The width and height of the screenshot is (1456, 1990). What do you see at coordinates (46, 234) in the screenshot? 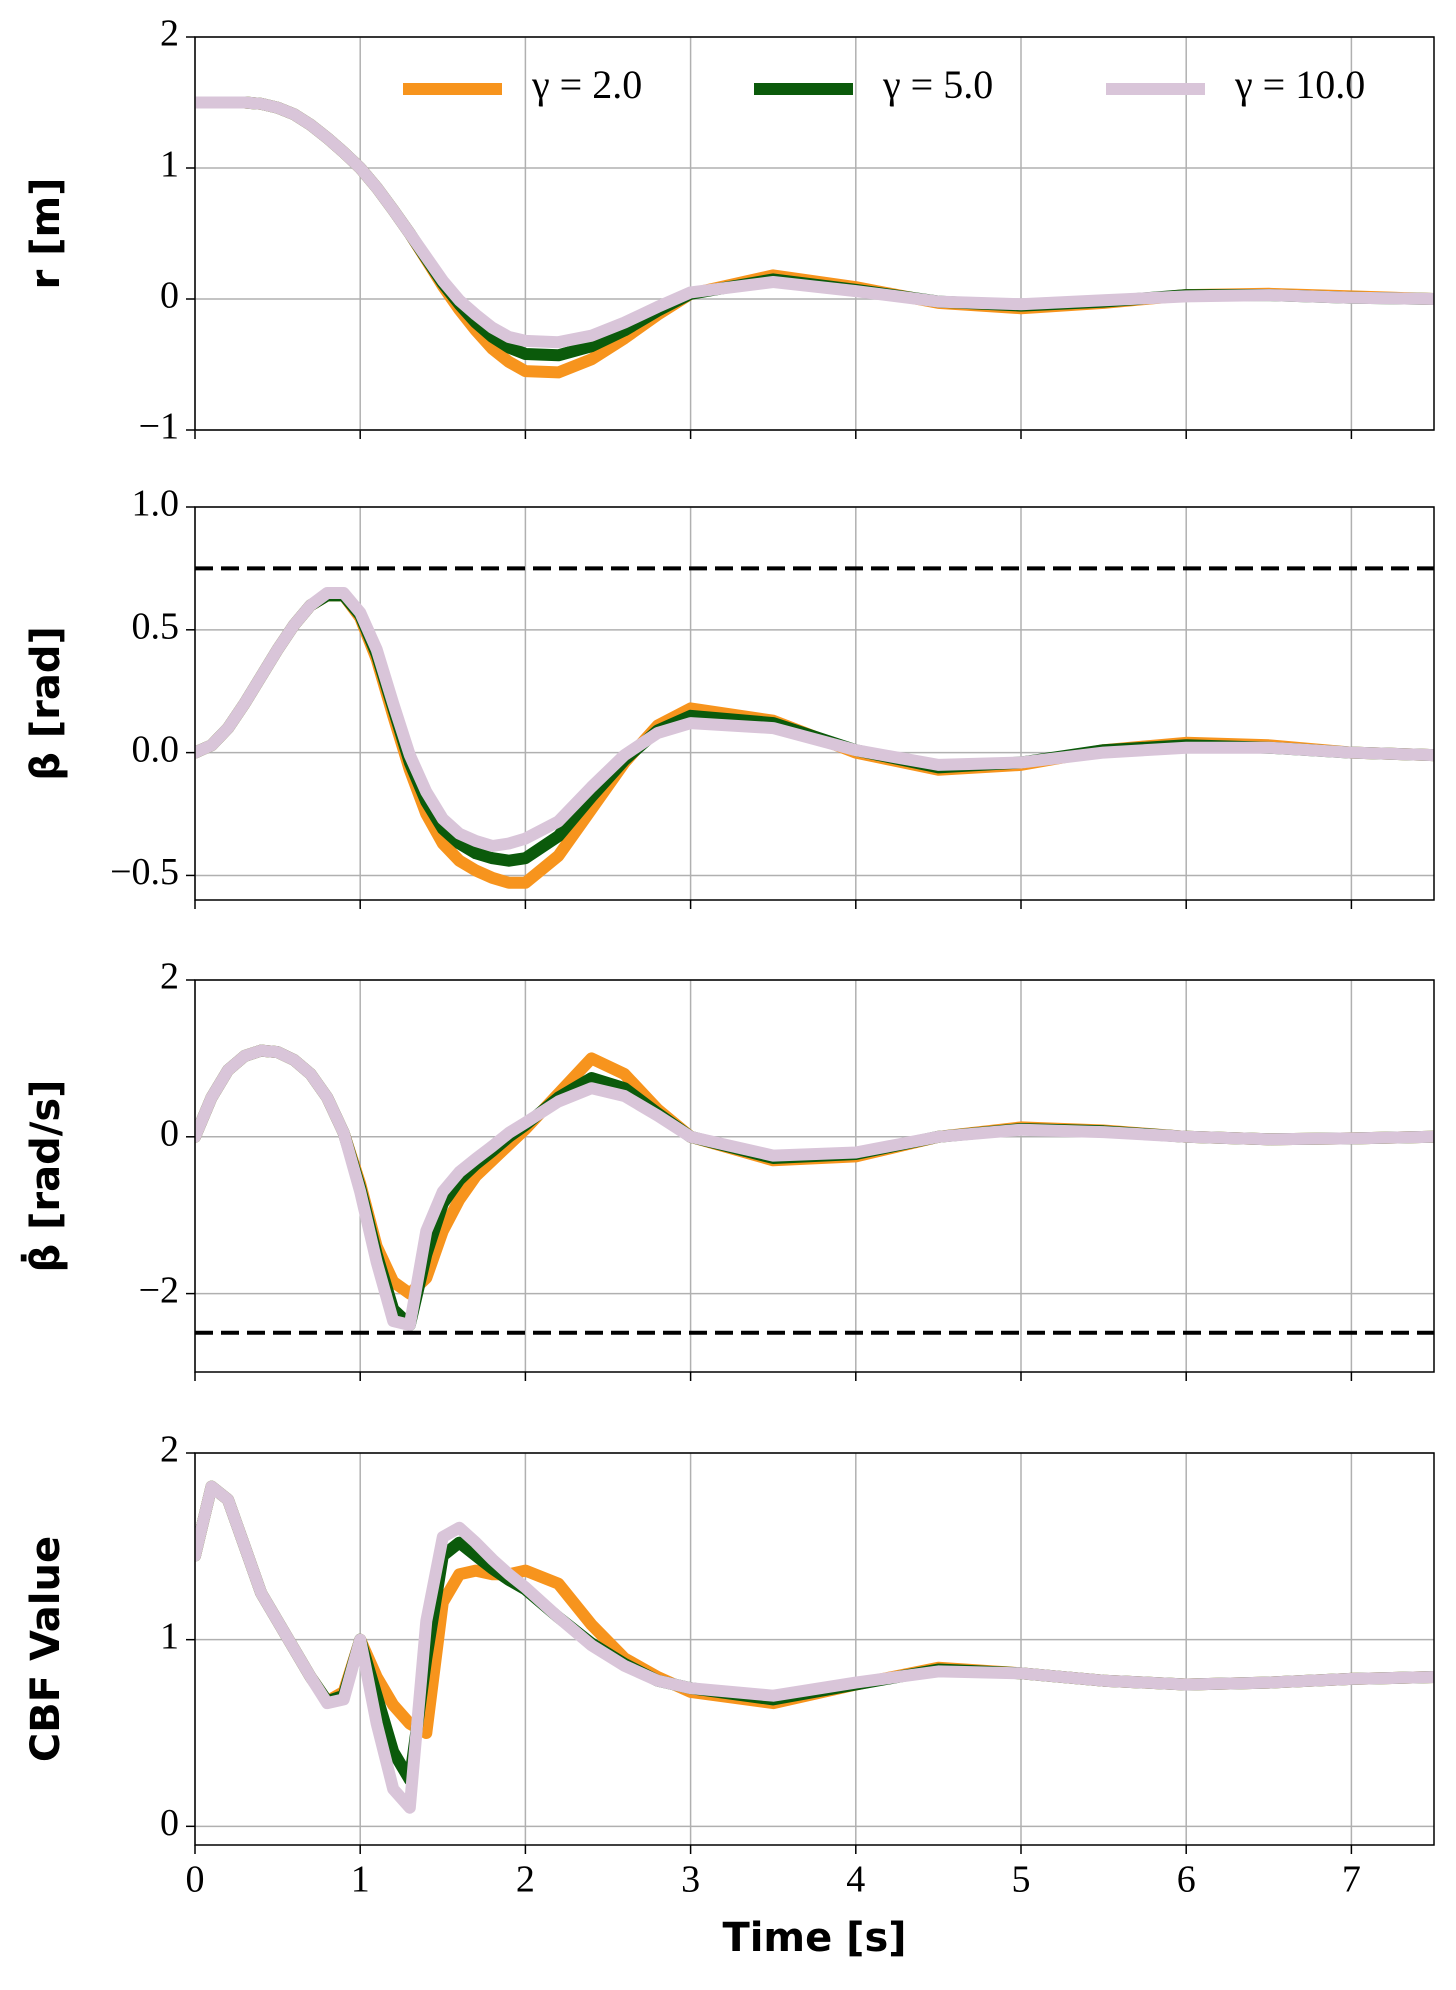
I see `y-axis-label: r [m]` at bounding box center [46, 234].